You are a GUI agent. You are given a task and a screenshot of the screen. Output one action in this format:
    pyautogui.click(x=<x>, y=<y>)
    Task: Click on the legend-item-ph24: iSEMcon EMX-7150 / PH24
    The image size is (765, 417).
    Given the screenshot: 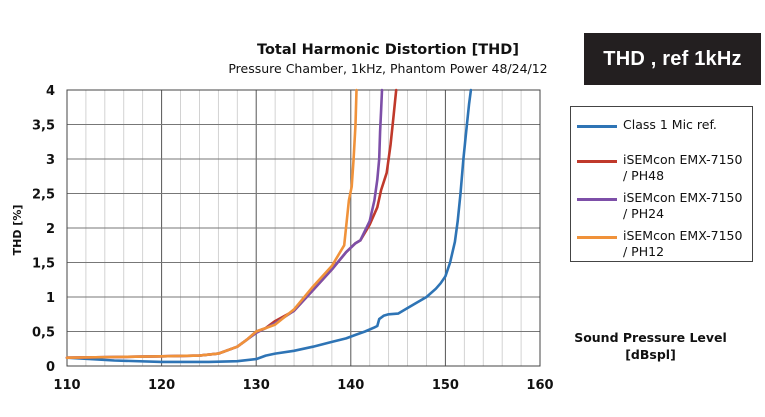 What is the action you would take?
    pyautogui.click(x=662, y=206)
    